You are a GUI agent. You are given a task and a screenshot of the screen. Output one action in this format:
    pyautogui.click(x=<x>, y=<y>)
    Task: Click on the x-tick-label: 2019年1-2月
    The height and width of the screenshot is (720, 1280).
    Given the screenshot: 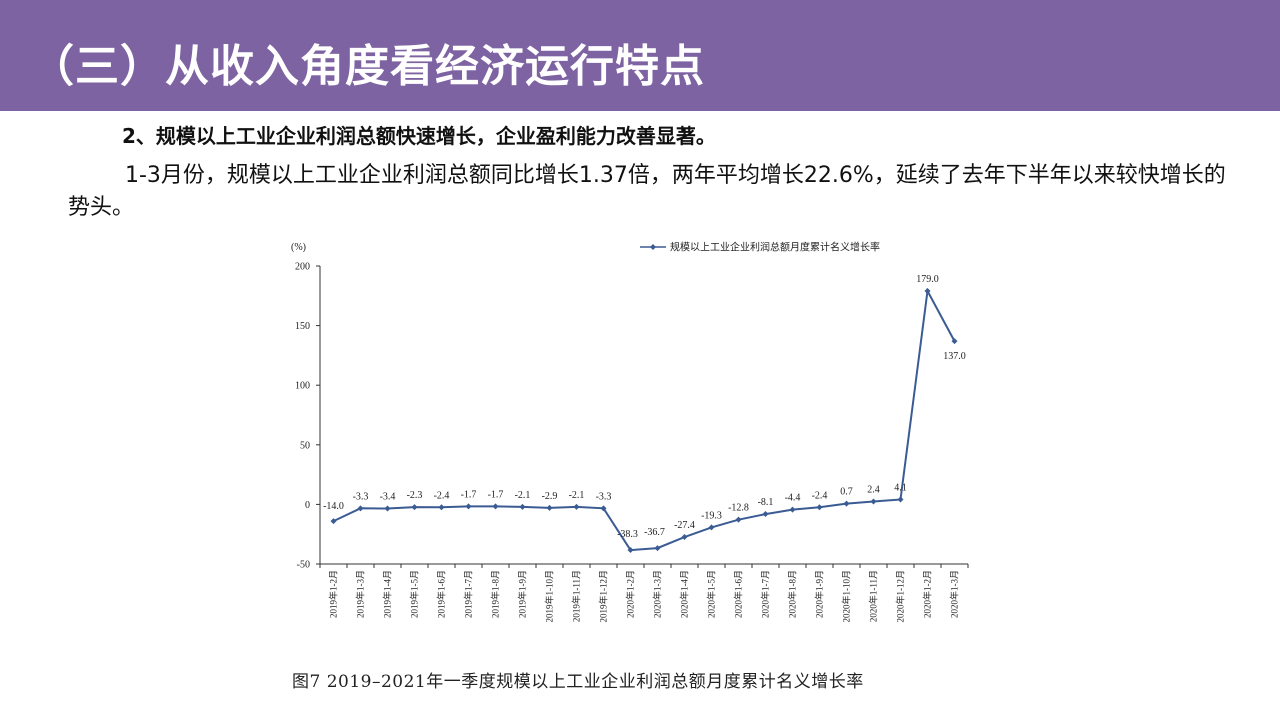 What is the action you would take?
    pyautogui.click(x=333, y=594)
    